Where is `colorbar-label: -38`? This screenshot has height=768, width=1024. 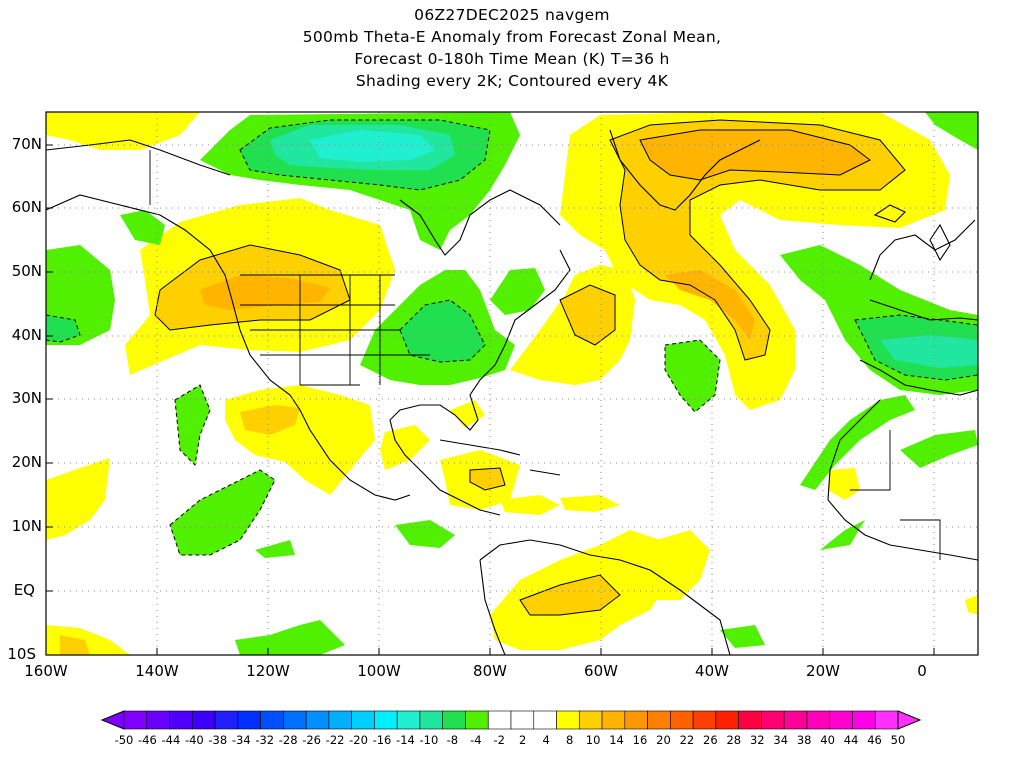 colorbar-label: -38 is located at coordinates (218, 740).